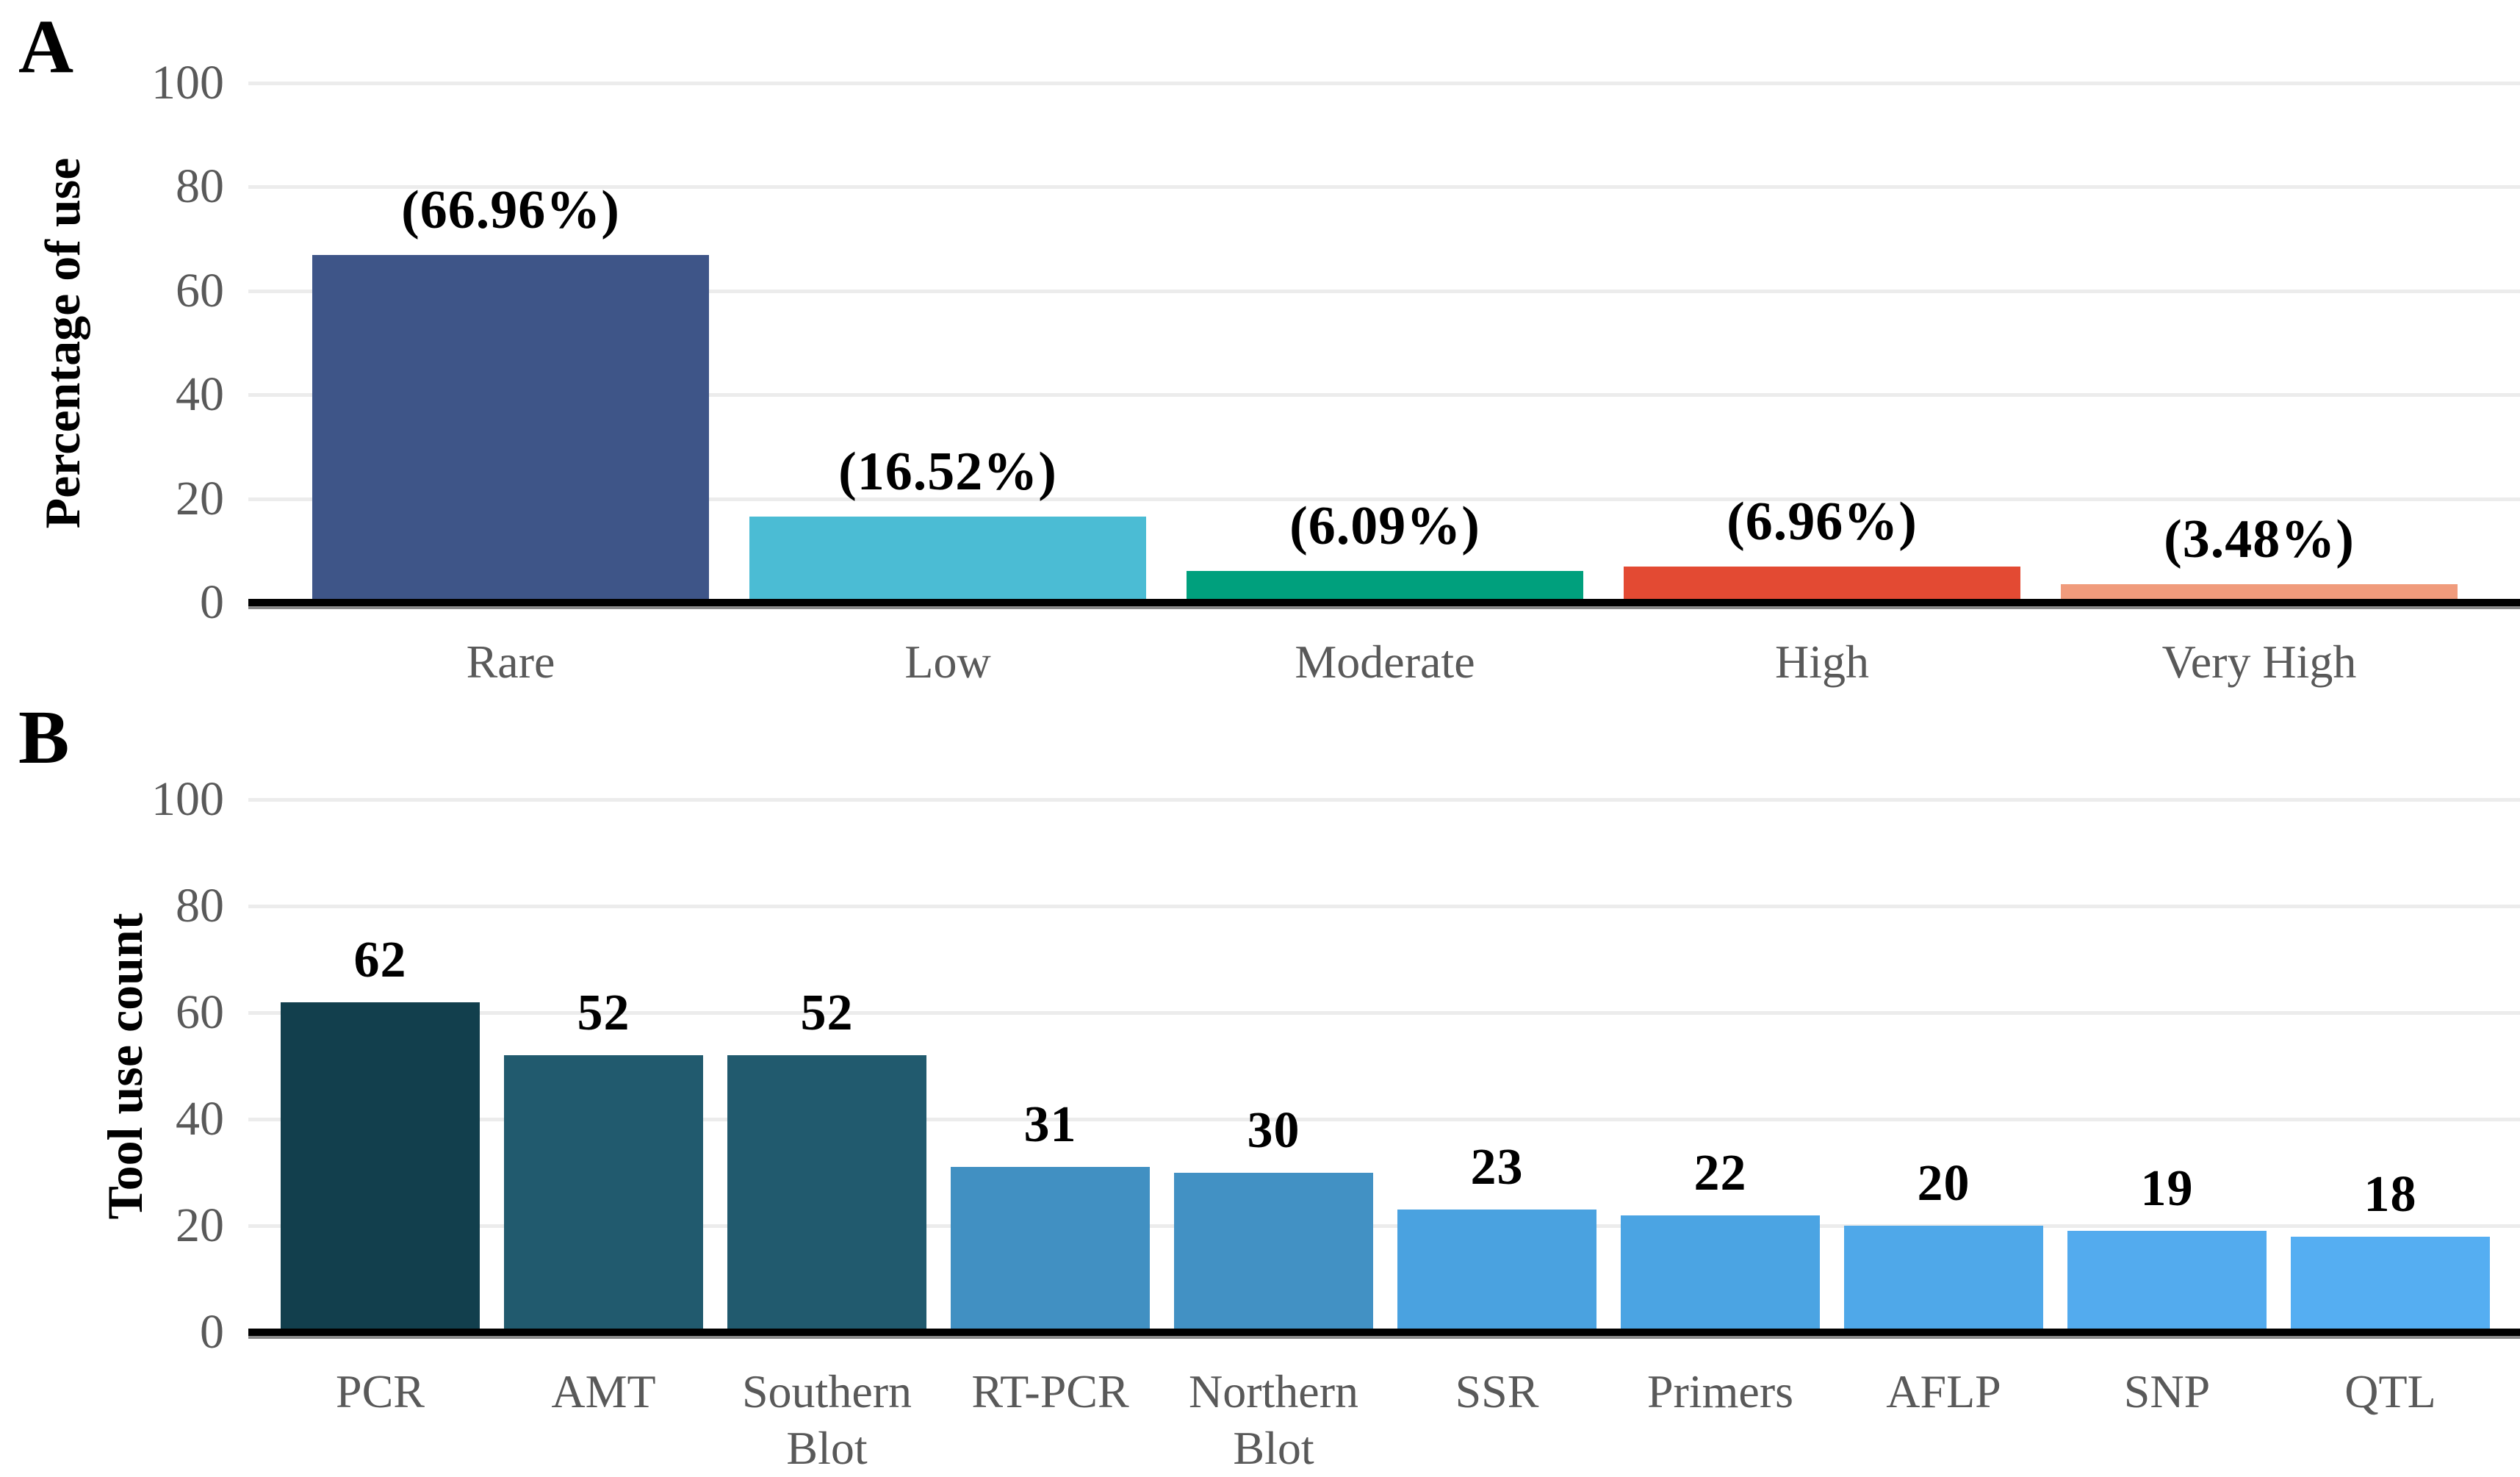 The width and height of the screenshot is (2520, 1477). I want to click on value-label-ssr: 23, so click(1497, 1167).